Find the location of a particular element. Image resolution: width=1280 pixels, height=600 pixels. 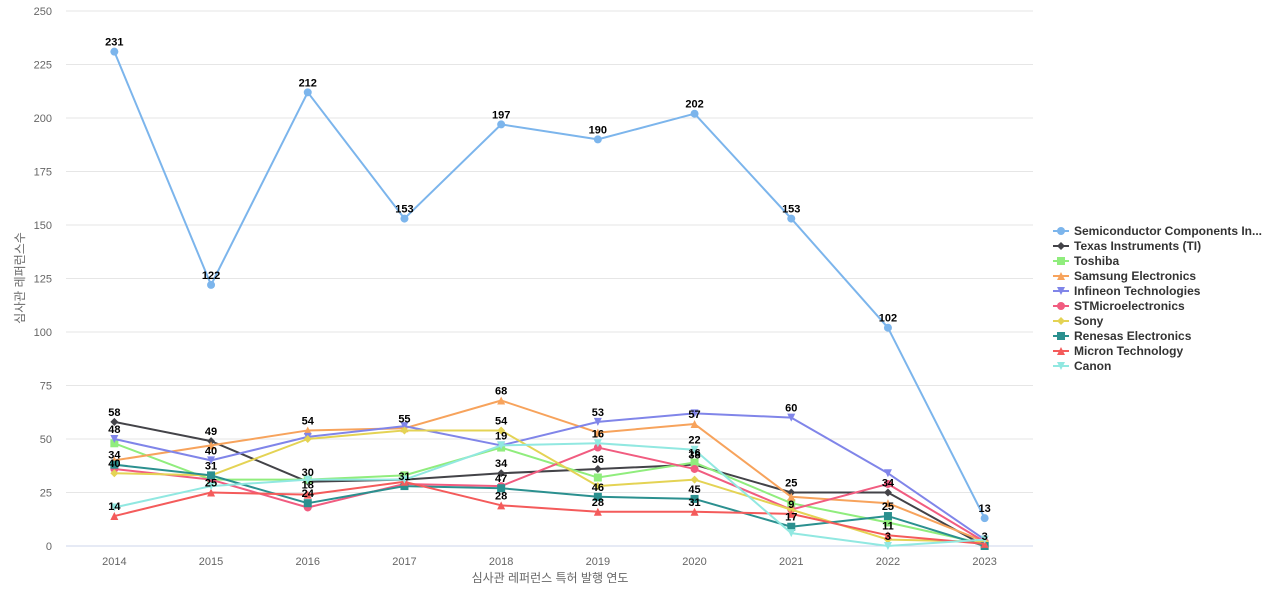

data-label: 47 is located at coordinates (501, 479).